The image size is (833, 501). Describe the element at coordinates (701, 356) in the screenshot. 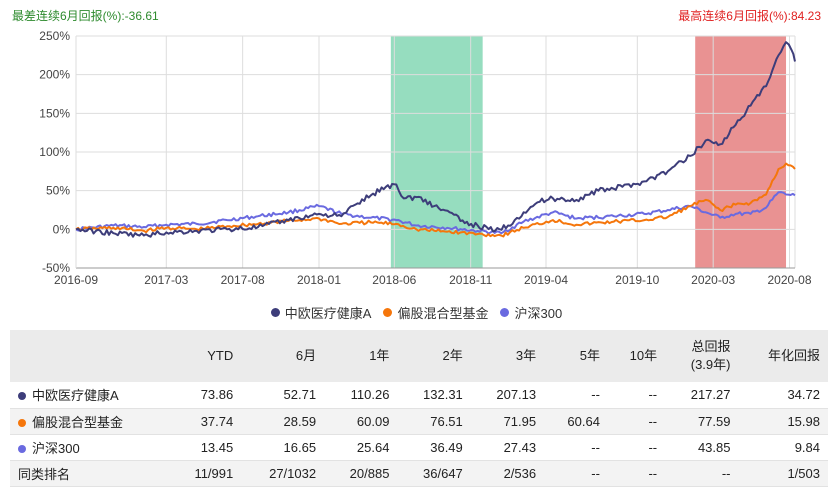

I see `header-total: 总回报 (3.9年)` at that location.